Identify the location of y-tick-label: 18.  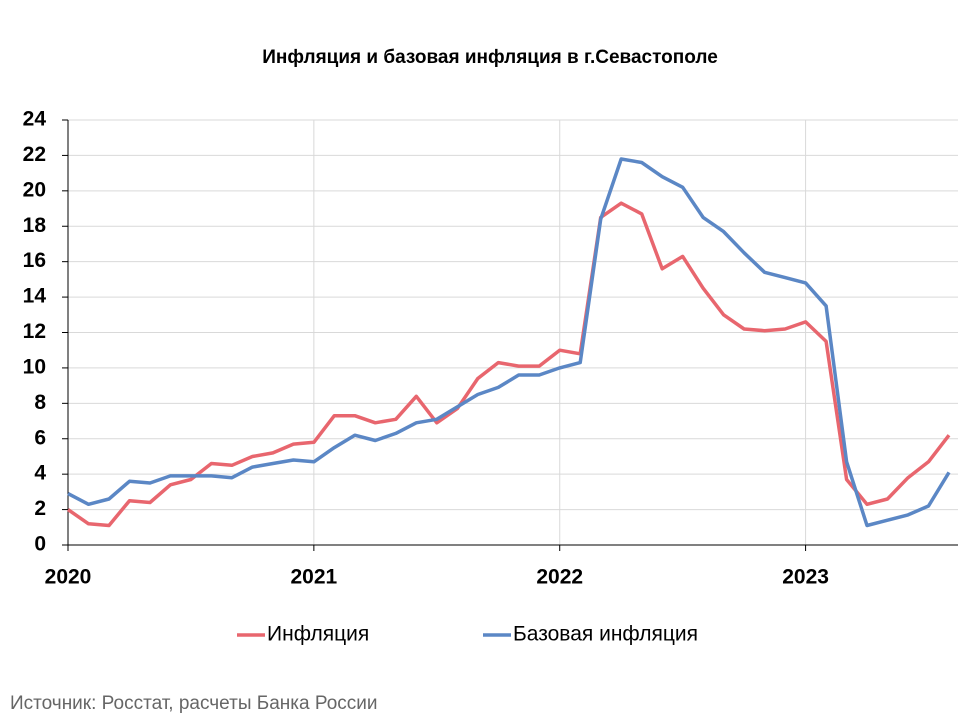
(35, 225).